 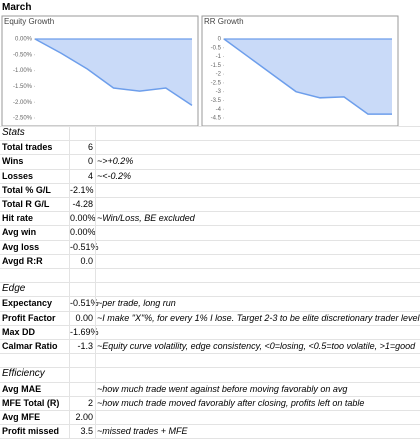 What do you see at coordinates (24, 40) in the screenshot?
I see `y-tick-label: 0.00%` at bounding box center [24, 40].